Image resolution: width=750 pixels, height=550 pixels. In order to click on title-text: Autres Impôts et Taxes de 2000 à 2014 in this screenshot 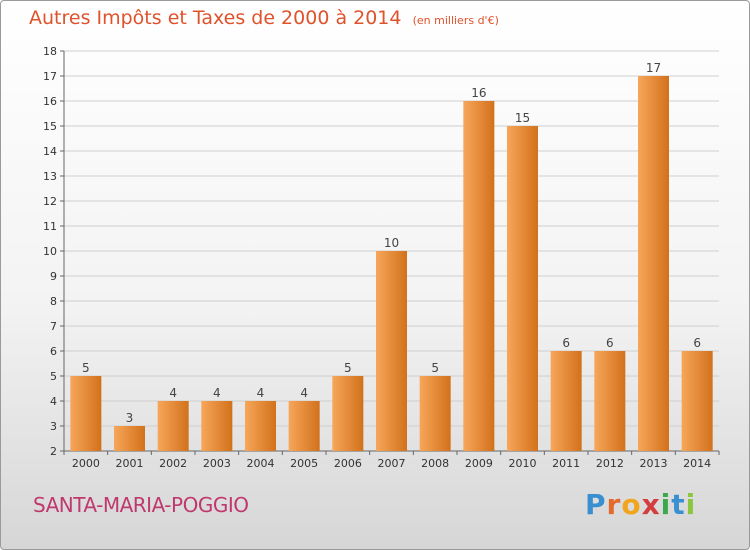, I will do `click(215, 18)`.